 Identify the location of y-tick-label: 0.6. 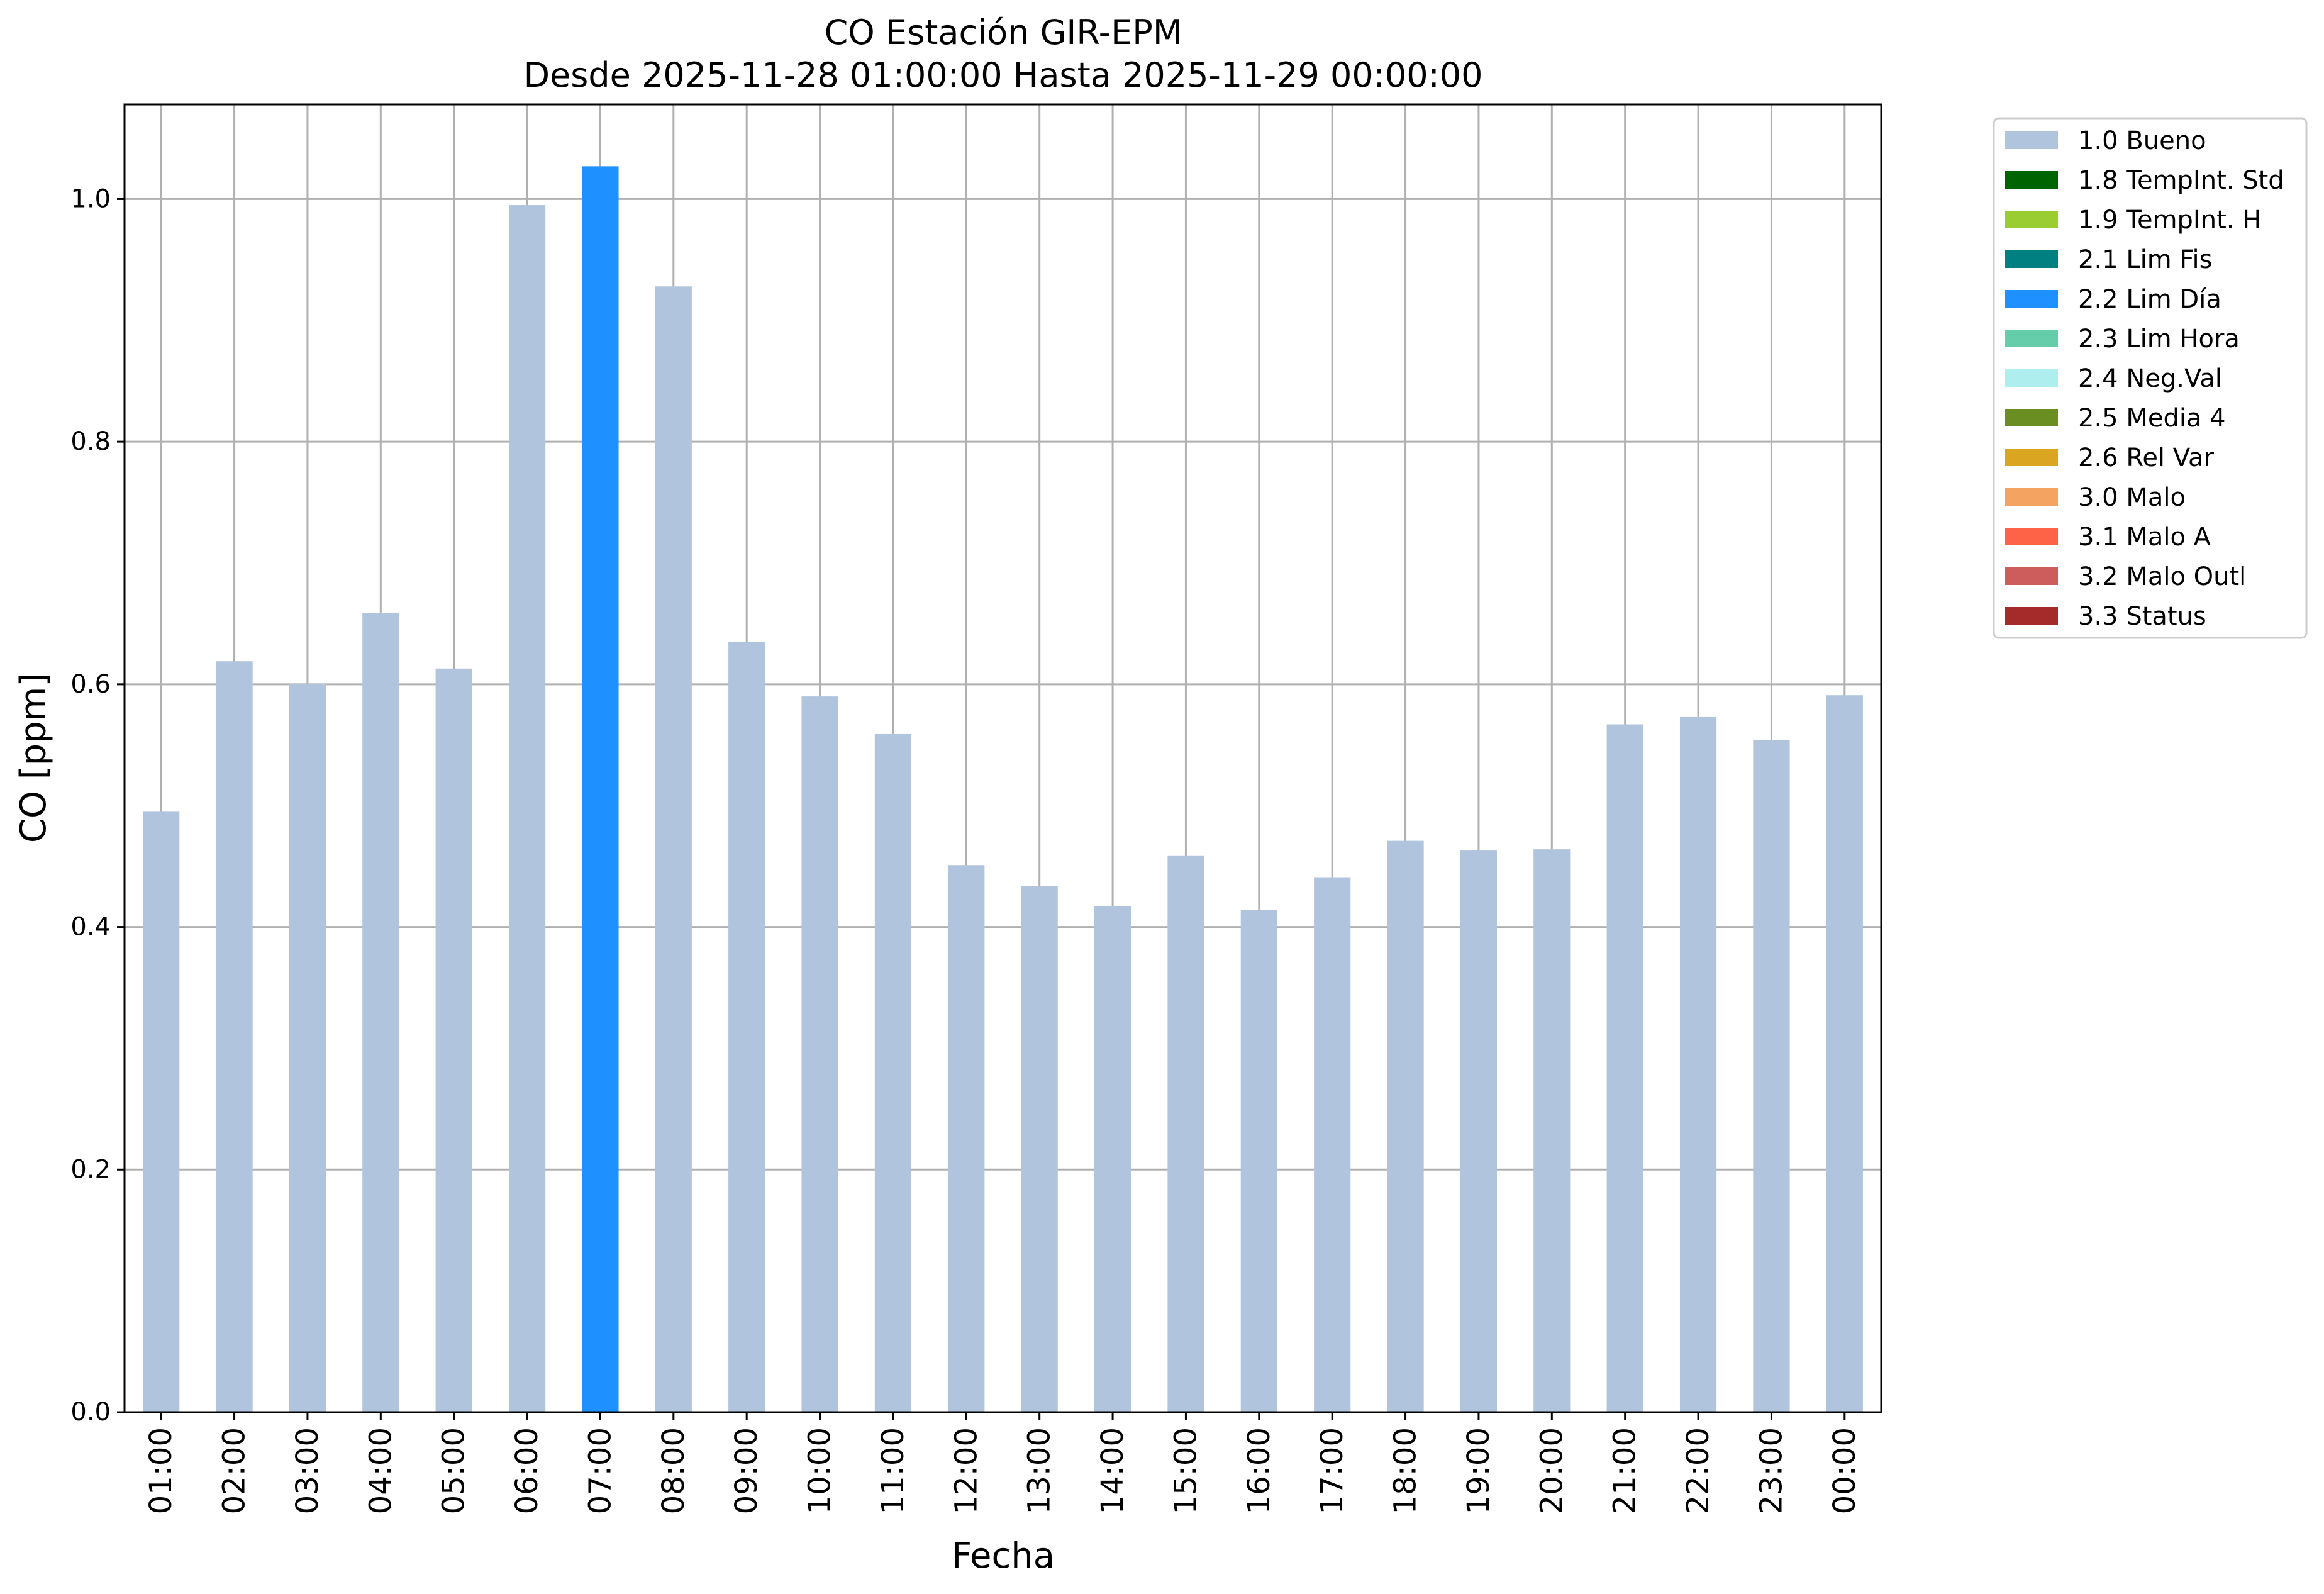
(90, 684).